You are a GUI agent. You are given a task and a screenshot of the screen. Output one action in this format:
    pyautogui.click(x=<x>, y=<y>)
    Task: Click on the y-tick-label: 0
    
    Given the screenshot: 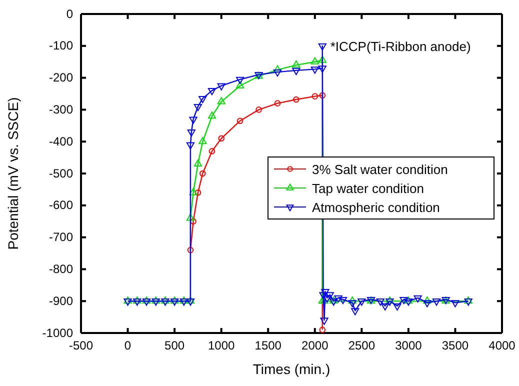 What is the action you would take?
    pyautogui.click(x=70, y=13)
    